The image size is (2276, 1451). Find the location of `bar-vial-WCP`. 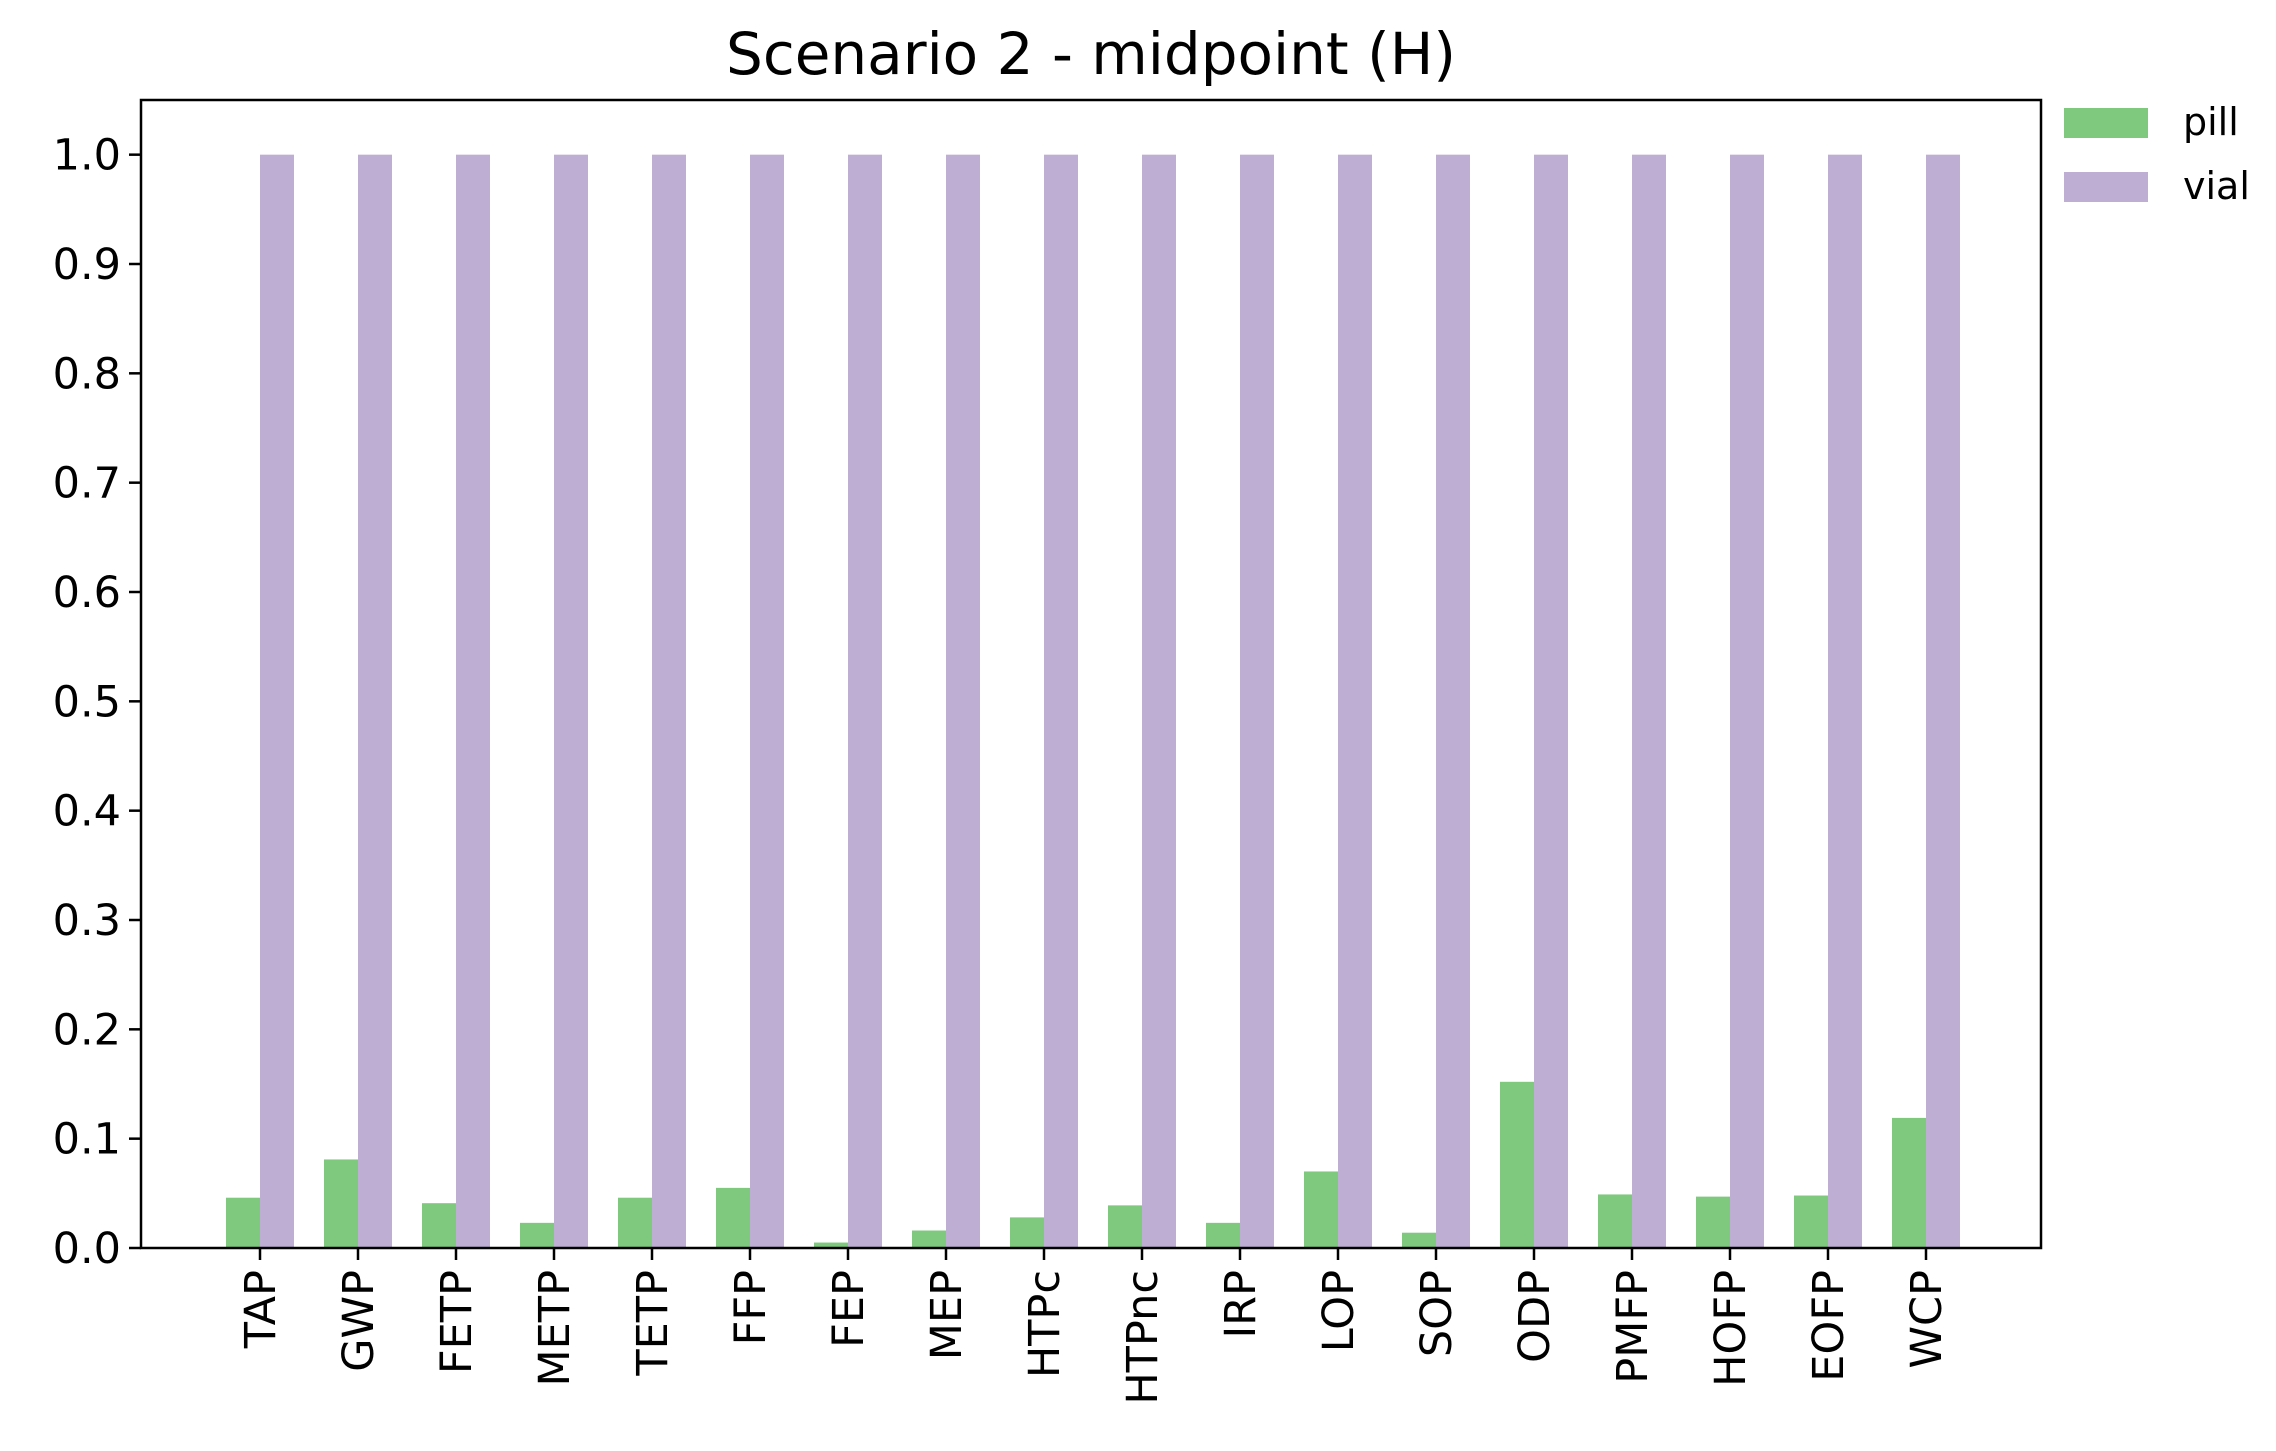

bar-vial-WCP is located at coordinates (1943, 701).